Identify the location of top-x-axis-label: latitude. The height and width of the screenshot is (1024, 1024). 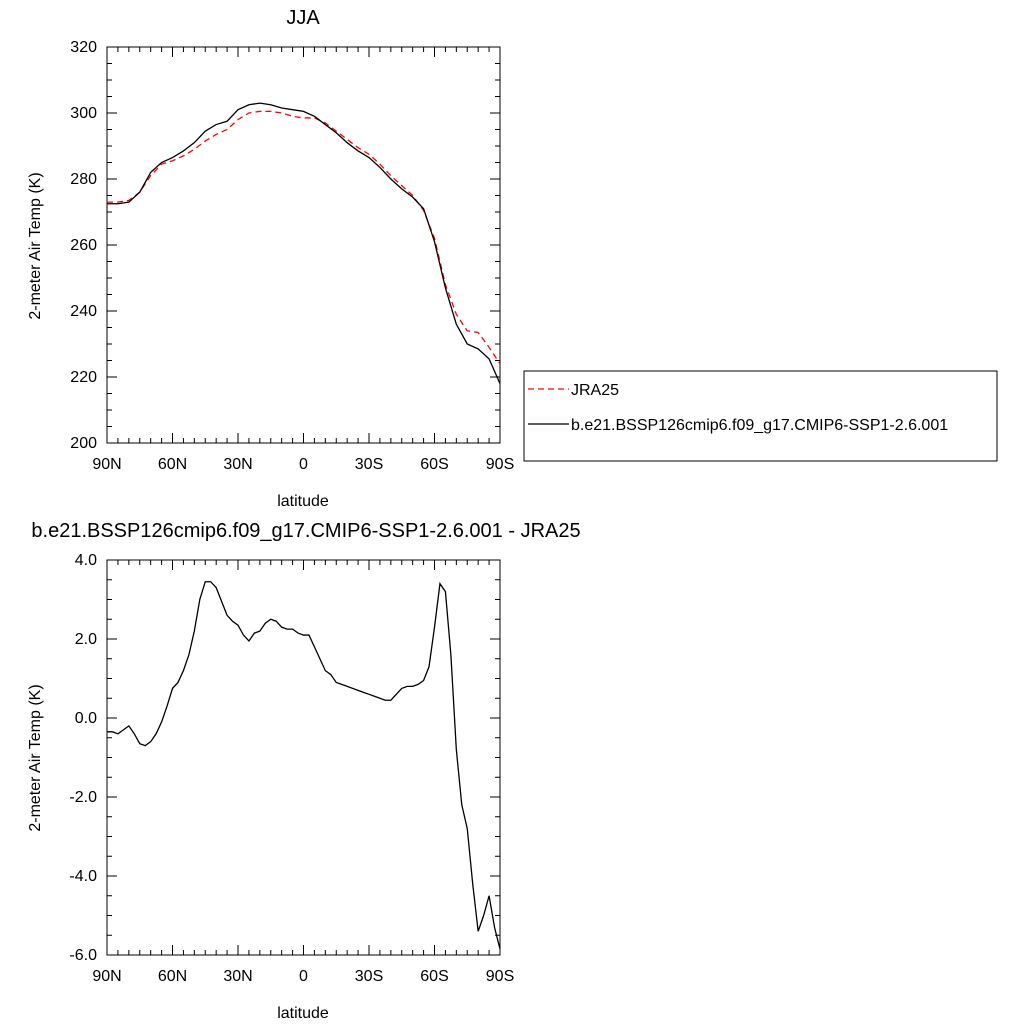
(303, 501).